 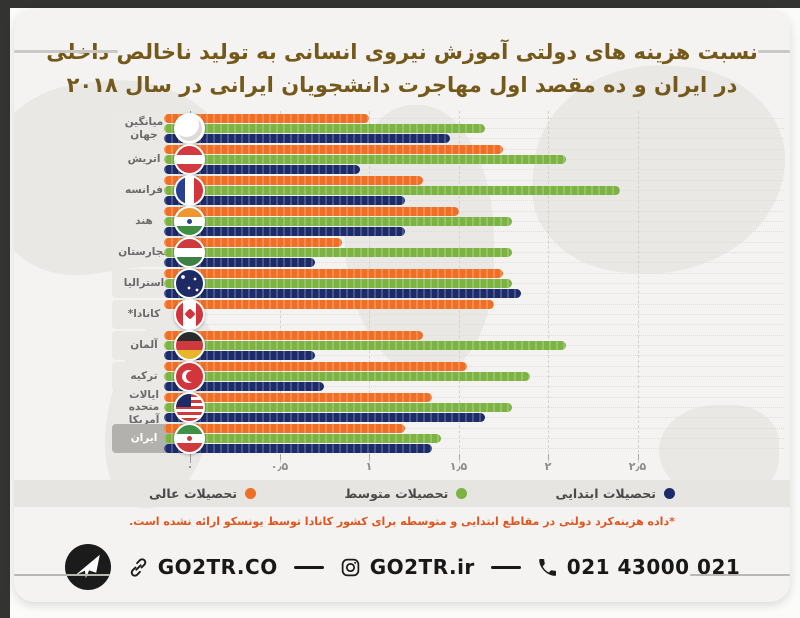 What do you see at coordinates (392, 190) in the screenshot?
I see `bar-secondary-france` at bounding box center [392, 190].